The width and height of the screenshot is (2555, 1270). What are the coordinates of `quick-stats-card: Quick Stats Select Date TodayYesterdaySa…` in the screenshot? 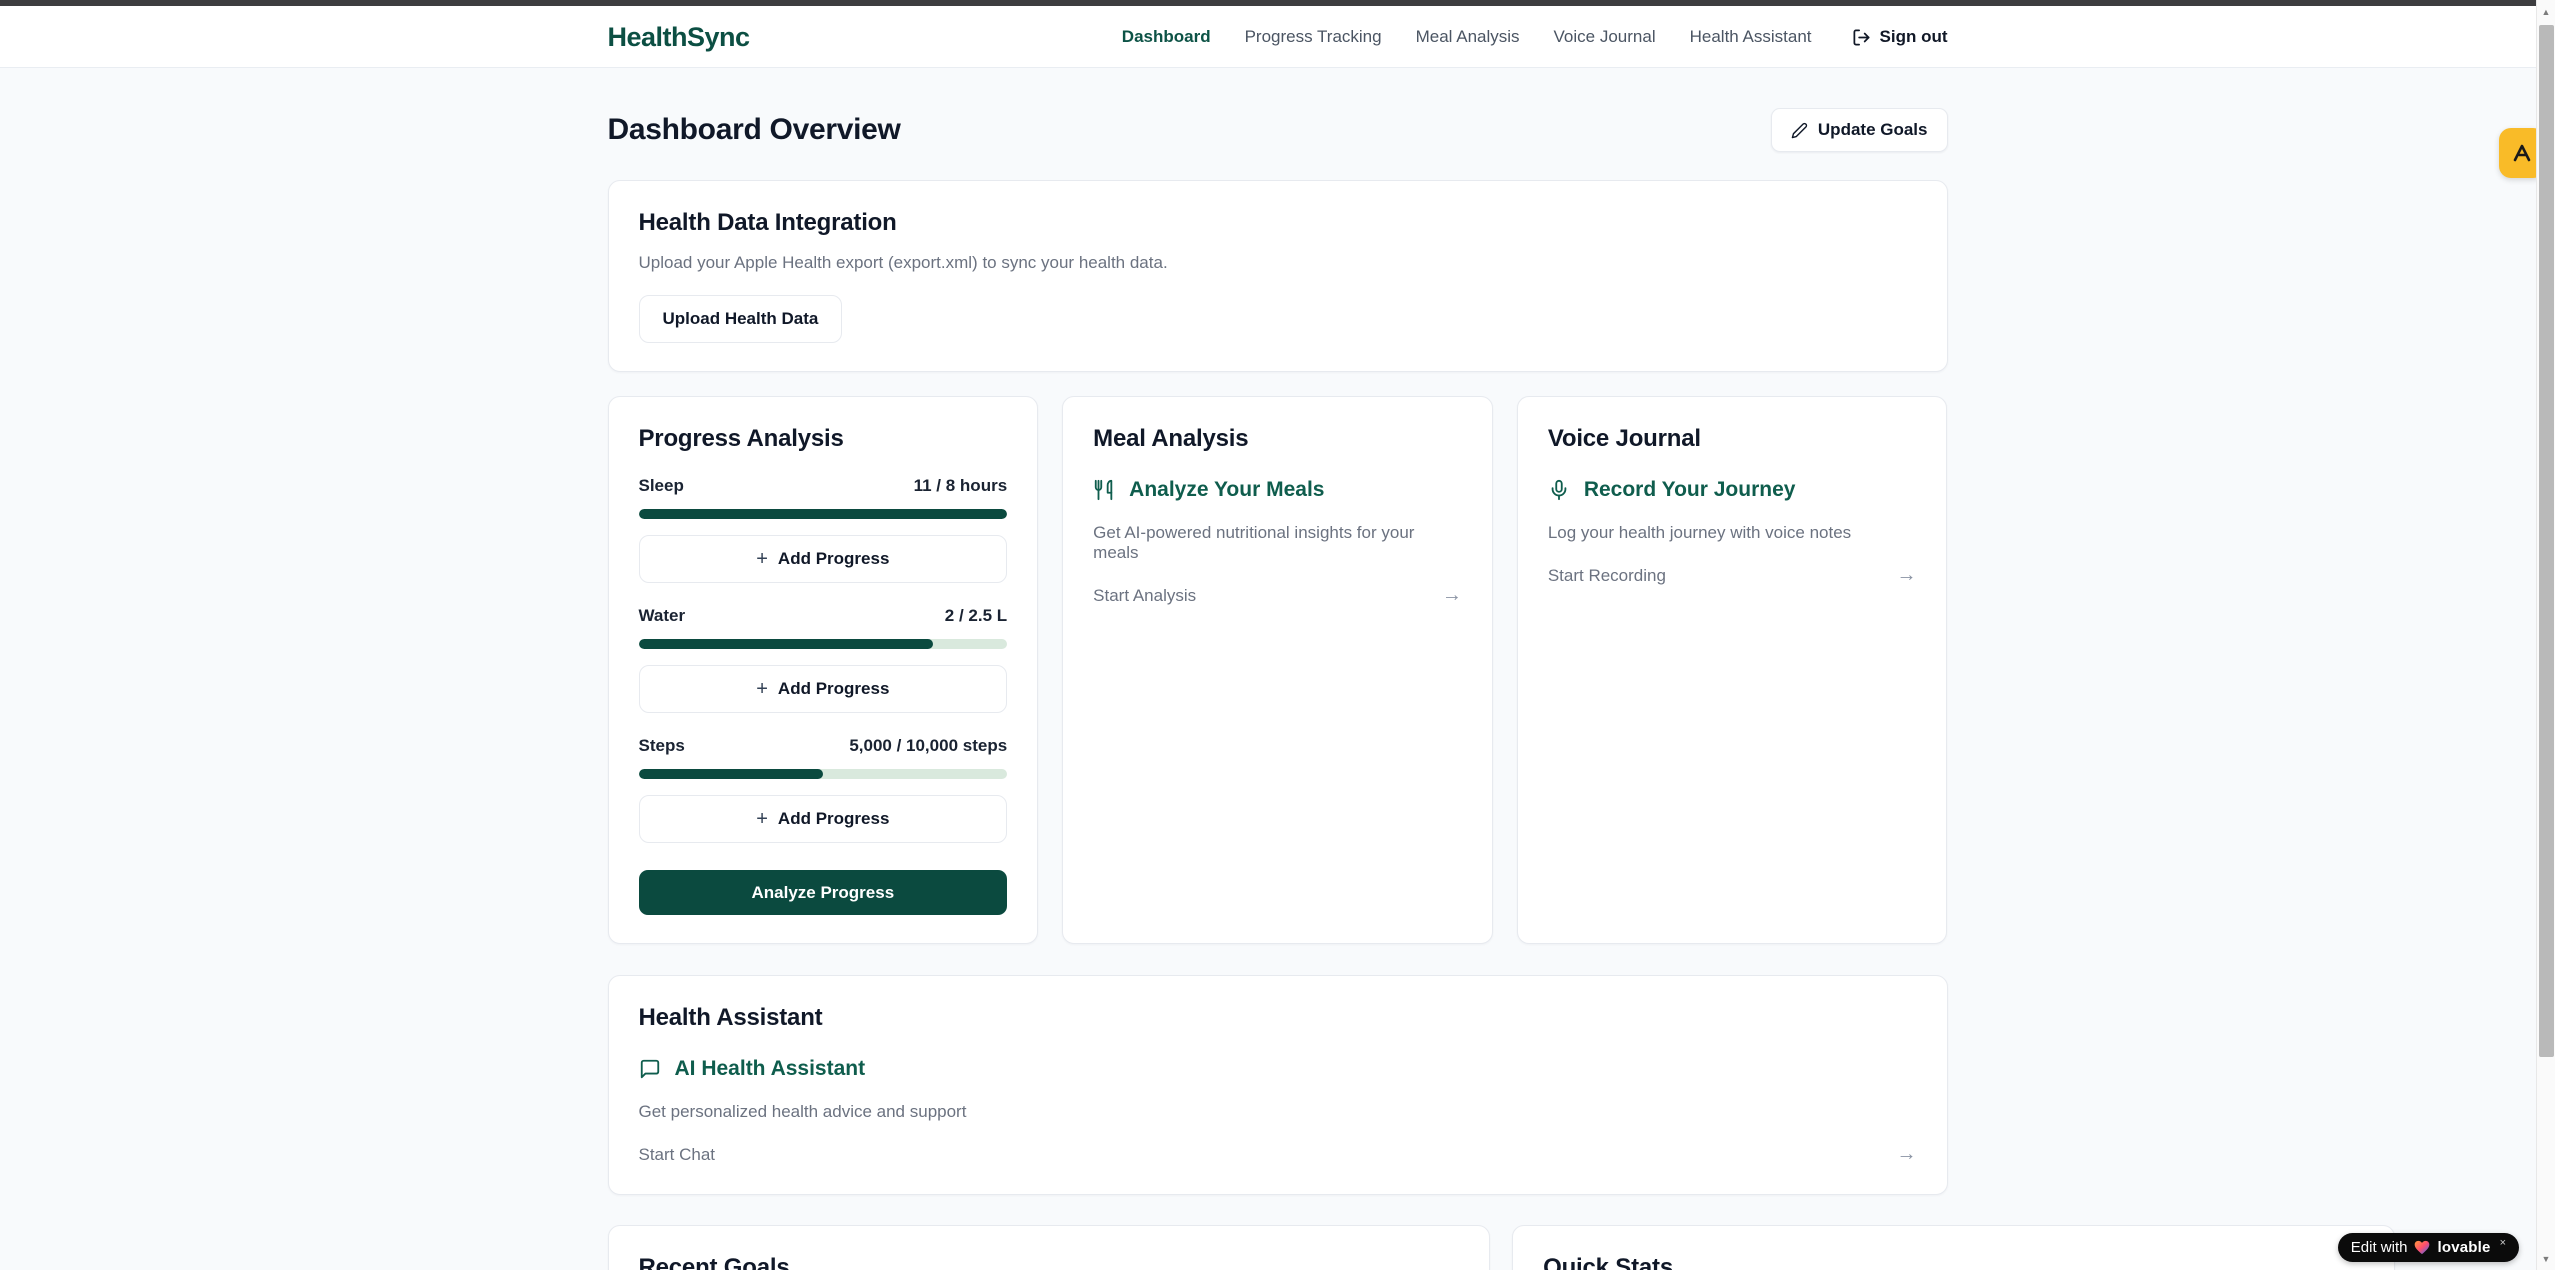 It's located at (1953, 1247).